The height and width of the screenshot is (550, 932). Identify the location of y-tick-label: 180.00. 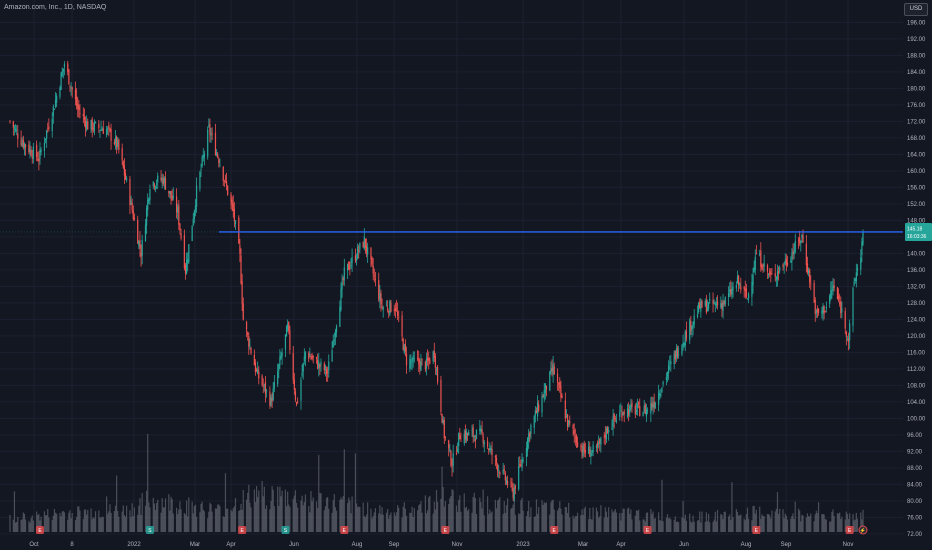
(916, 89).